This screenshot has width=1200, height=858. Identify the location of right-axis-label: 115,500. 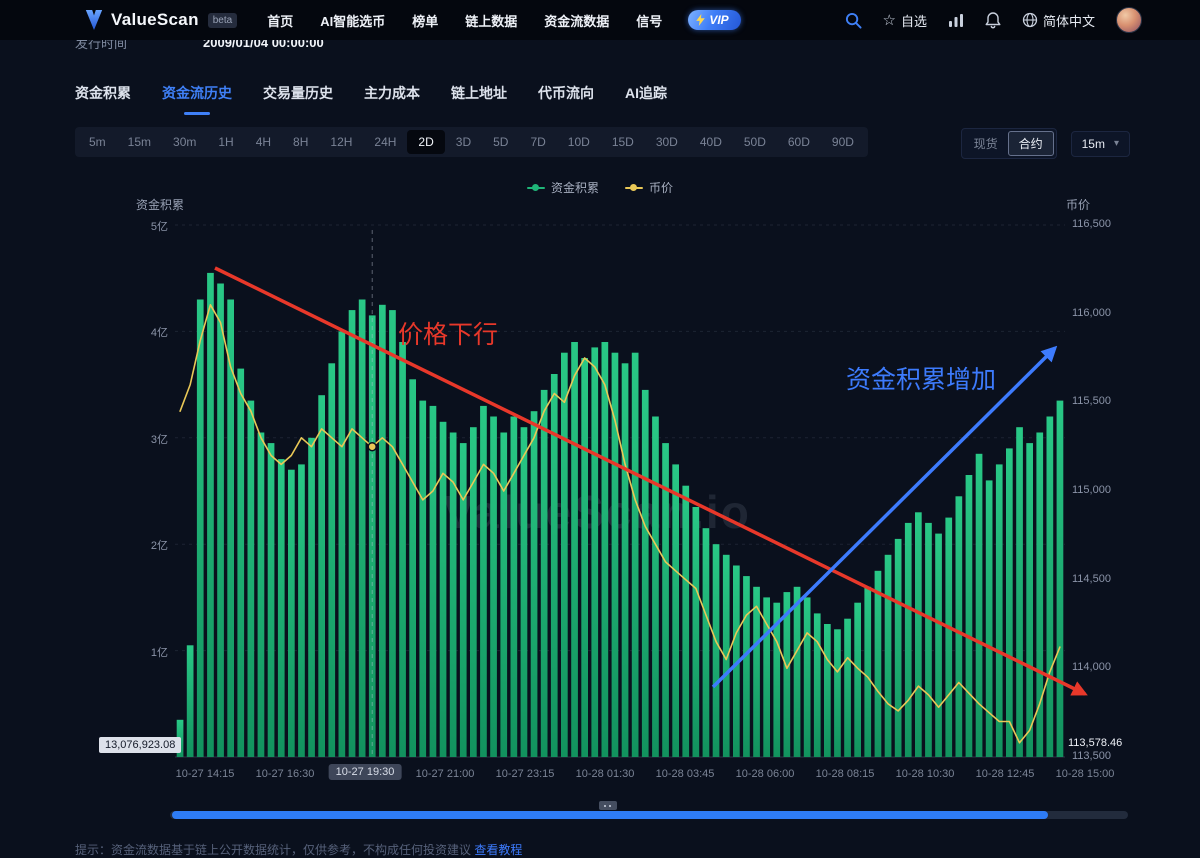
(1091, 401).